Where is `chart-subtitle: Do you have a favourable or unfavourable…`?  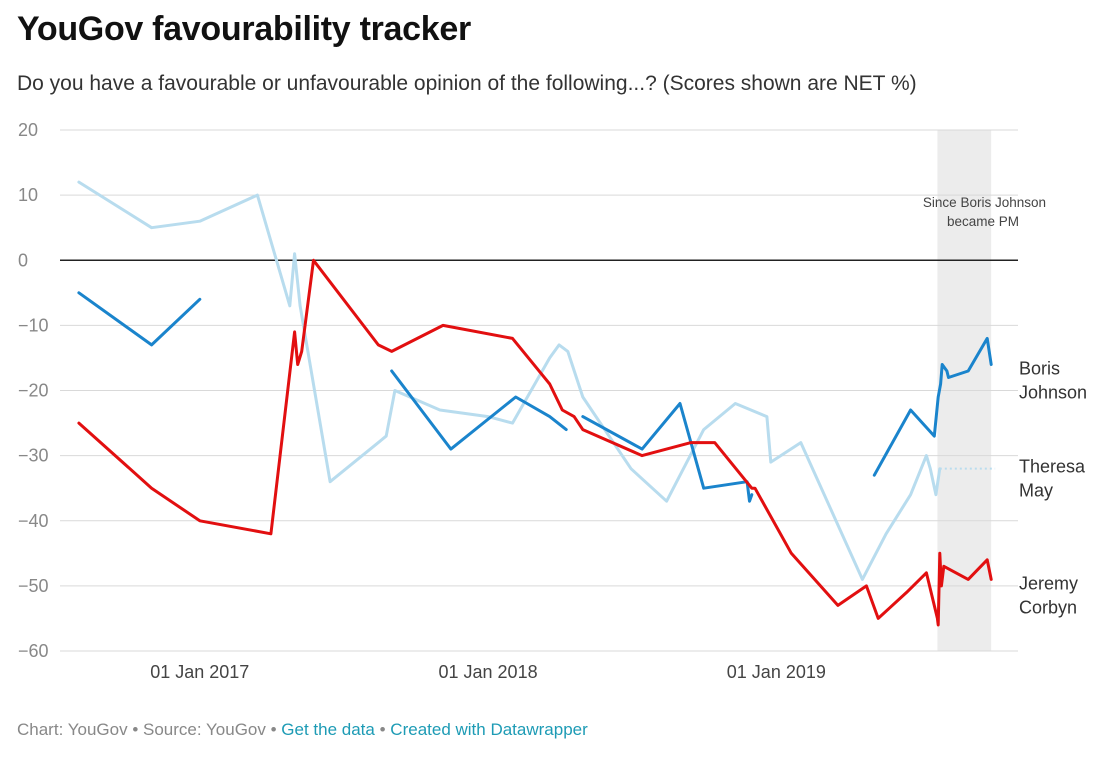 chart-subtitle: Do you have a favourable or unfavourable… is located at coordinates (467, 83).